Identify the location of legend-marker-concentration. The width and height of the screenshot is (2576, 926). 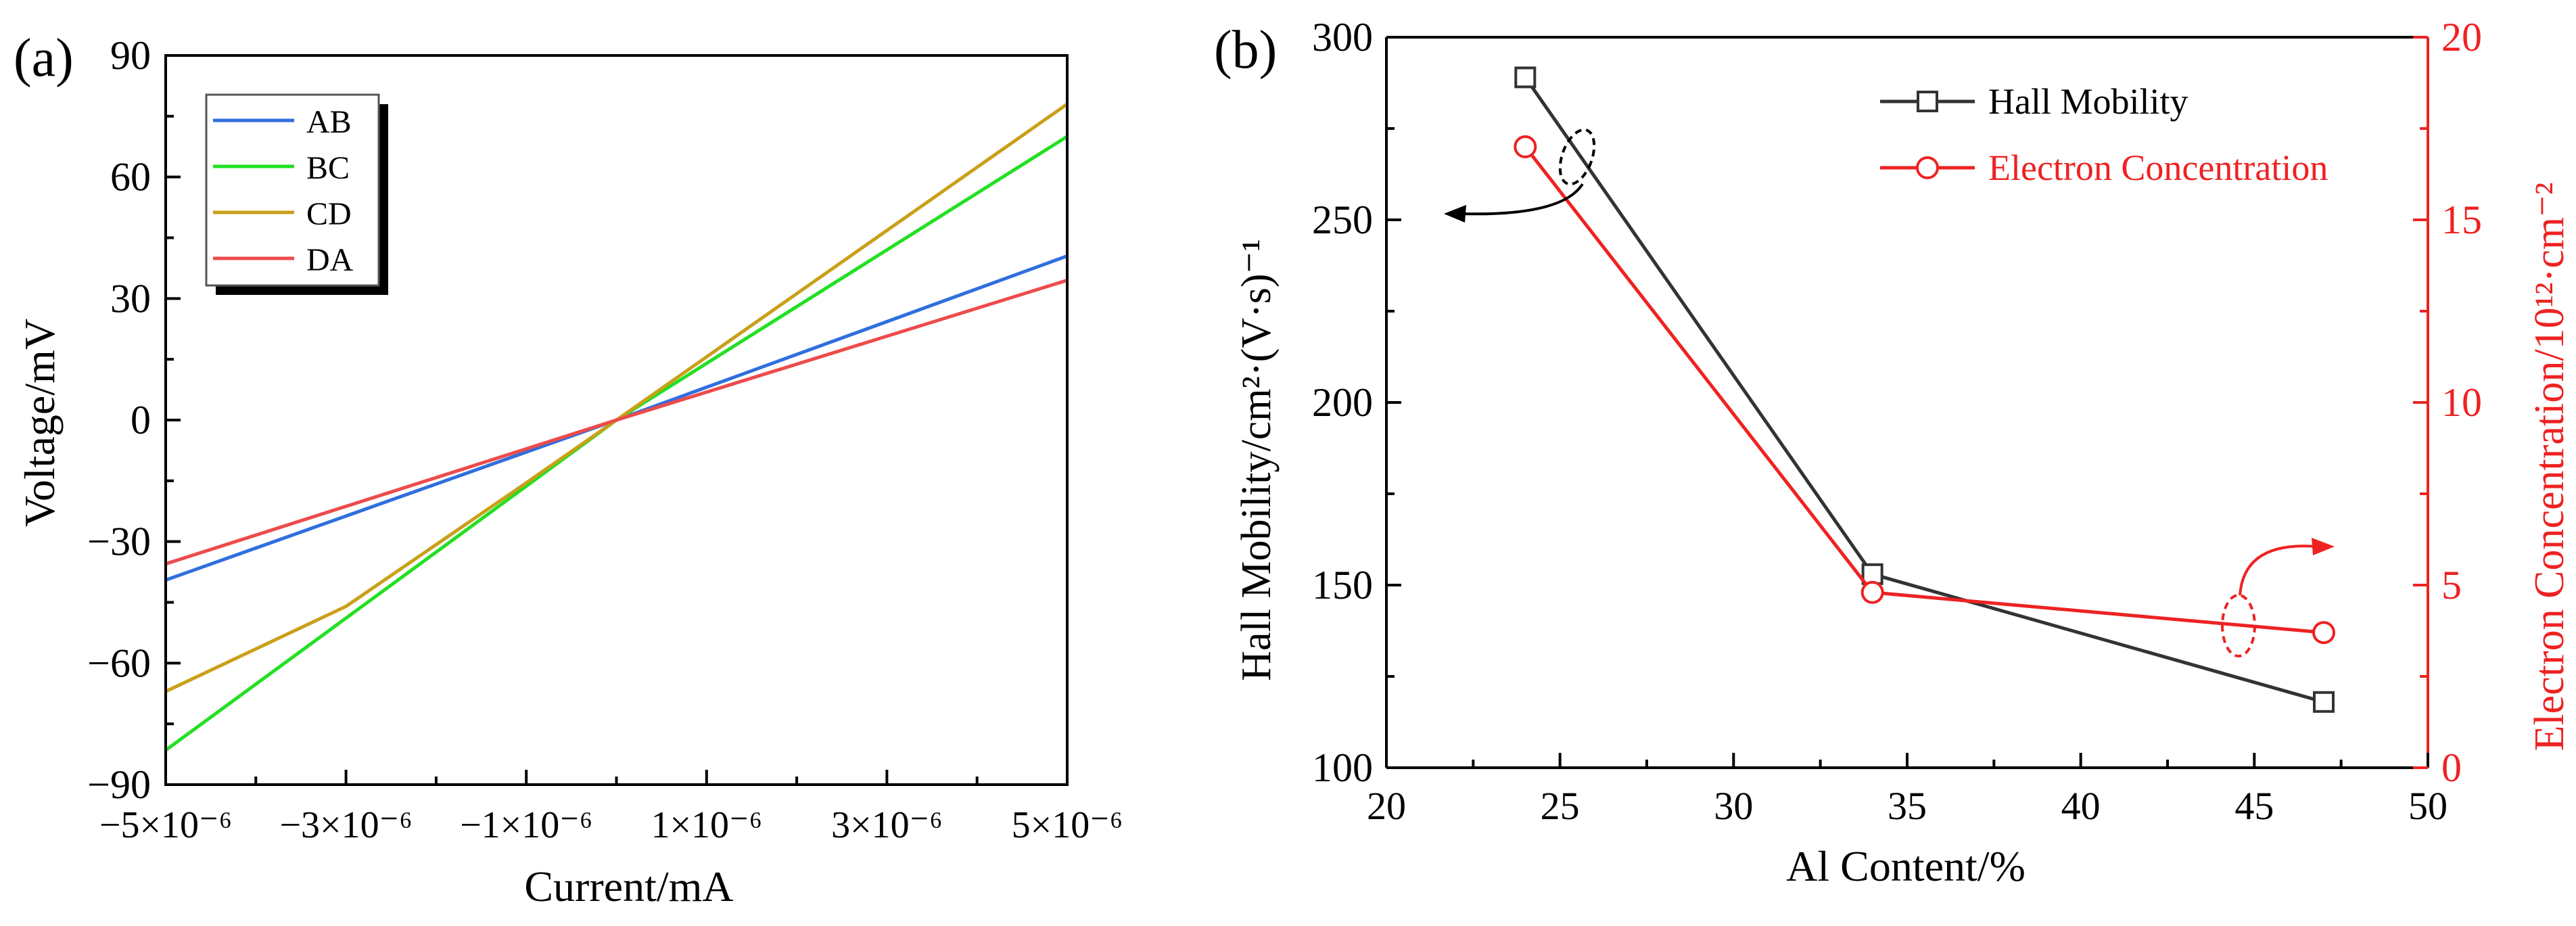
(1927, 167).